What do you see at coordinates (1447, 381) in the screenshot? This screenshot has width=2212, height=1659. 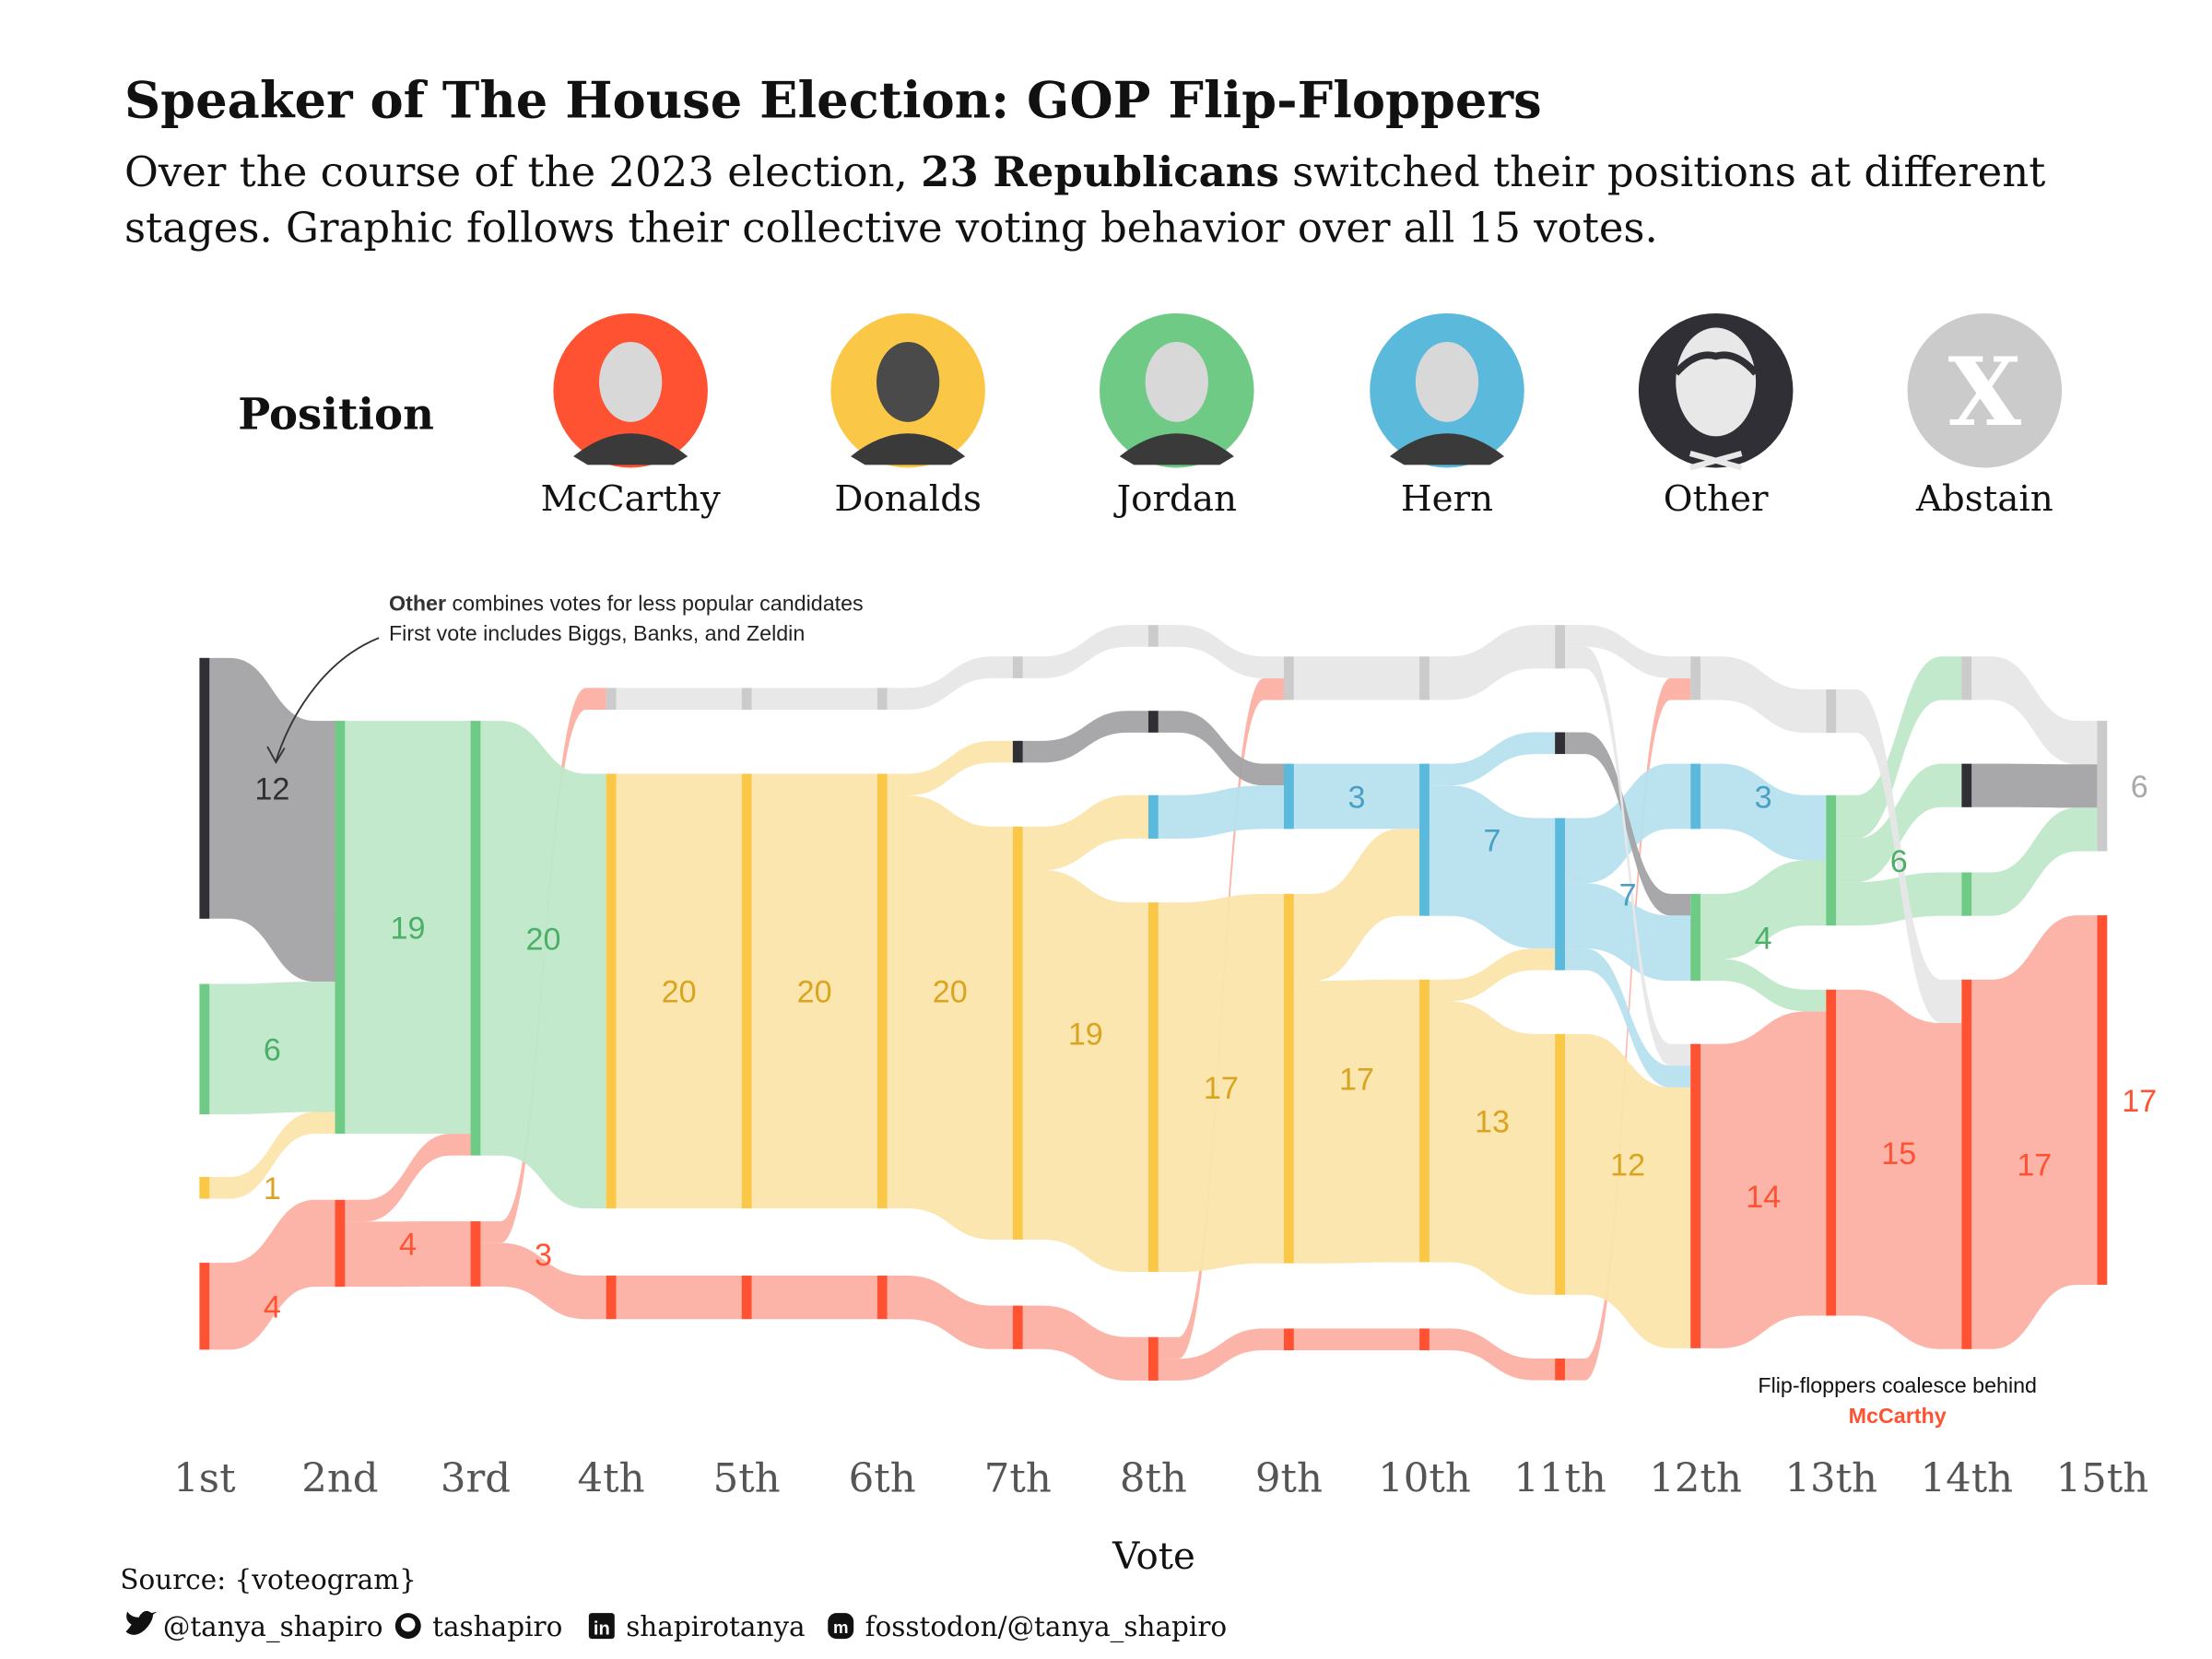 I see `hern-face-shape` at bounding box center [1447, 381].